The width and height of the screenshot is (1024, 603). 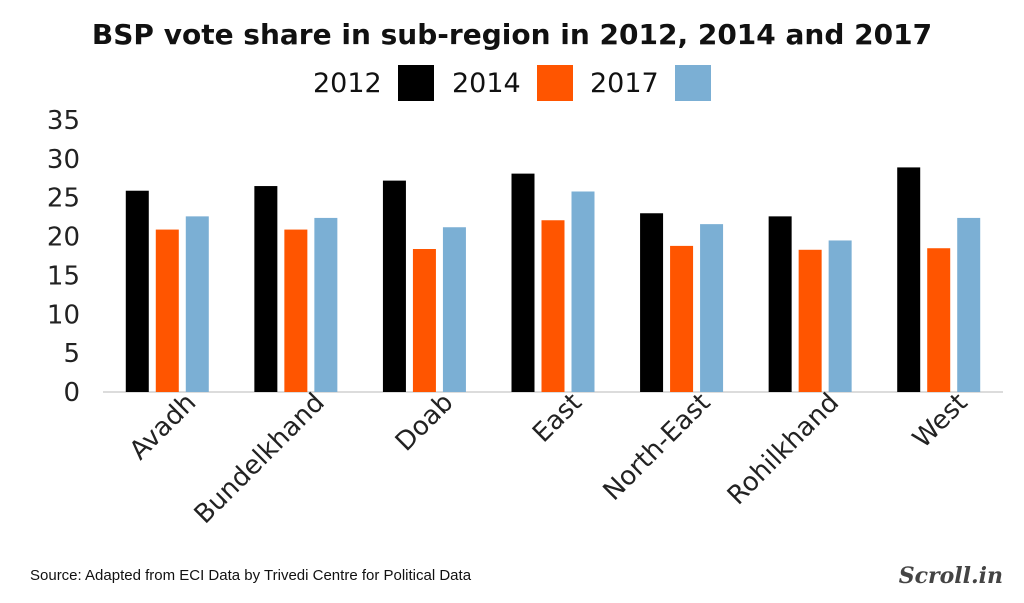 I want to click on bar-2017-north-east, so click(x=712, y=308).